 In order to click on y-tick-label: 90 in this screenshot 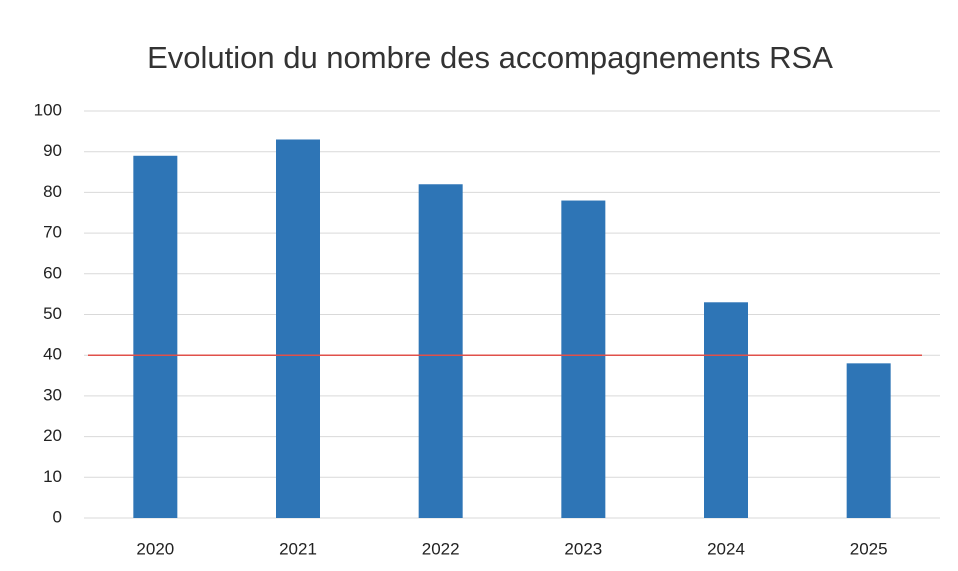, I will do `click(52, 150)`.